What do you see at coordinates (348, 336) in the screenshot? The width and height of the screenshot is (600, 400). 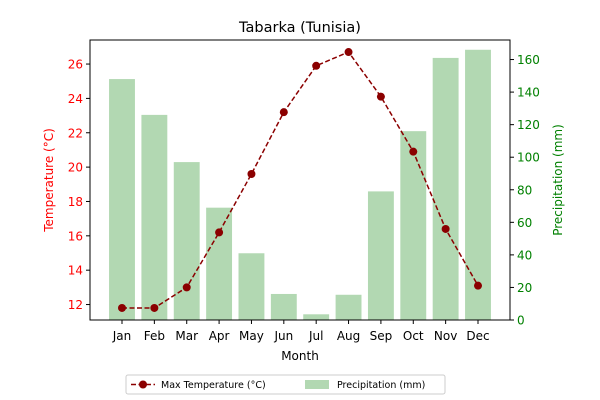 I see `x-tick-label-aug: Aug` at bounding box center [348, 336].